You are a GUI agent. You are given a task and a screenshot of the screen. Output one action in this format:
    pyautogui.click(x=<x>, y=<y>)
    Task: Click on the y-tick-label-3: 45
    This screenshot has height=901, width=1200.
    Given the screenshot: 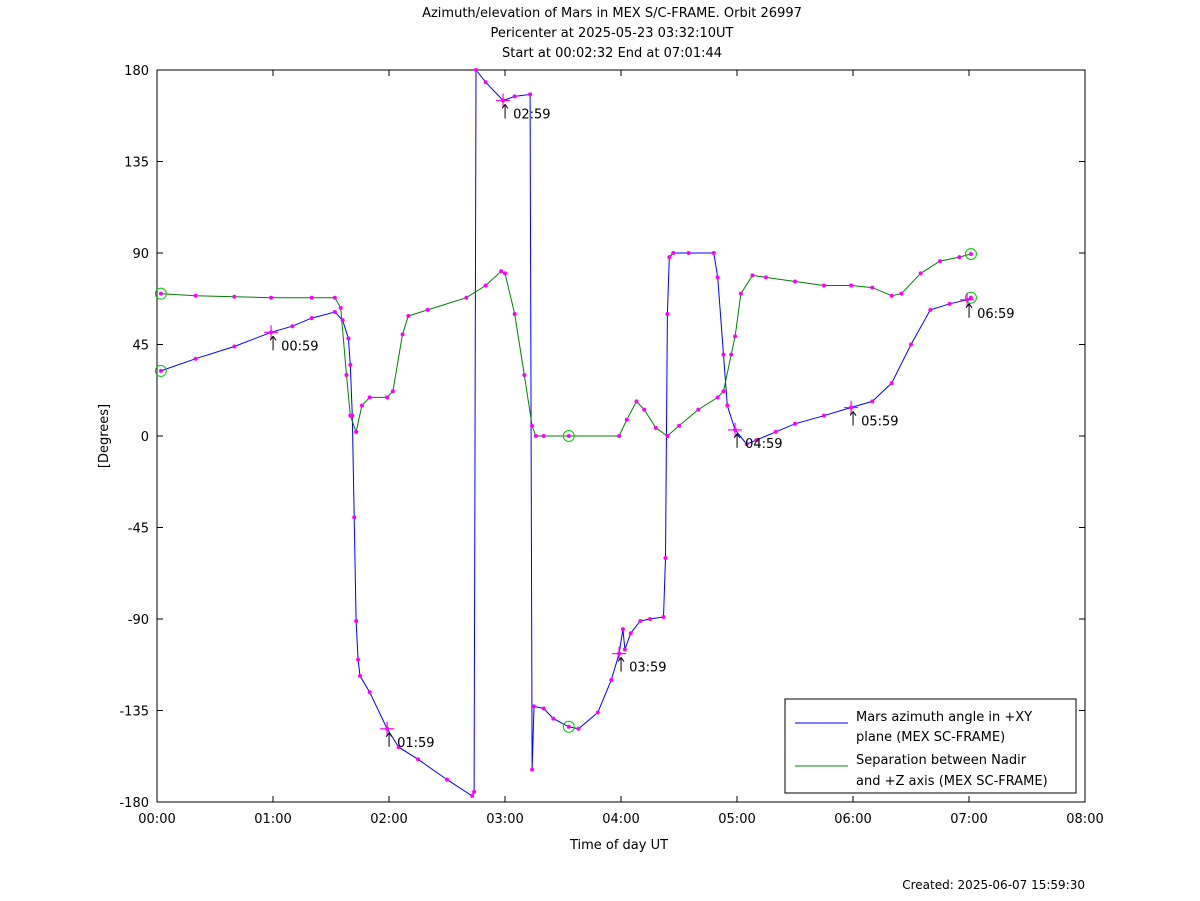 What is the action you would take?
    pyautogui.click(x=140, y=346)
    